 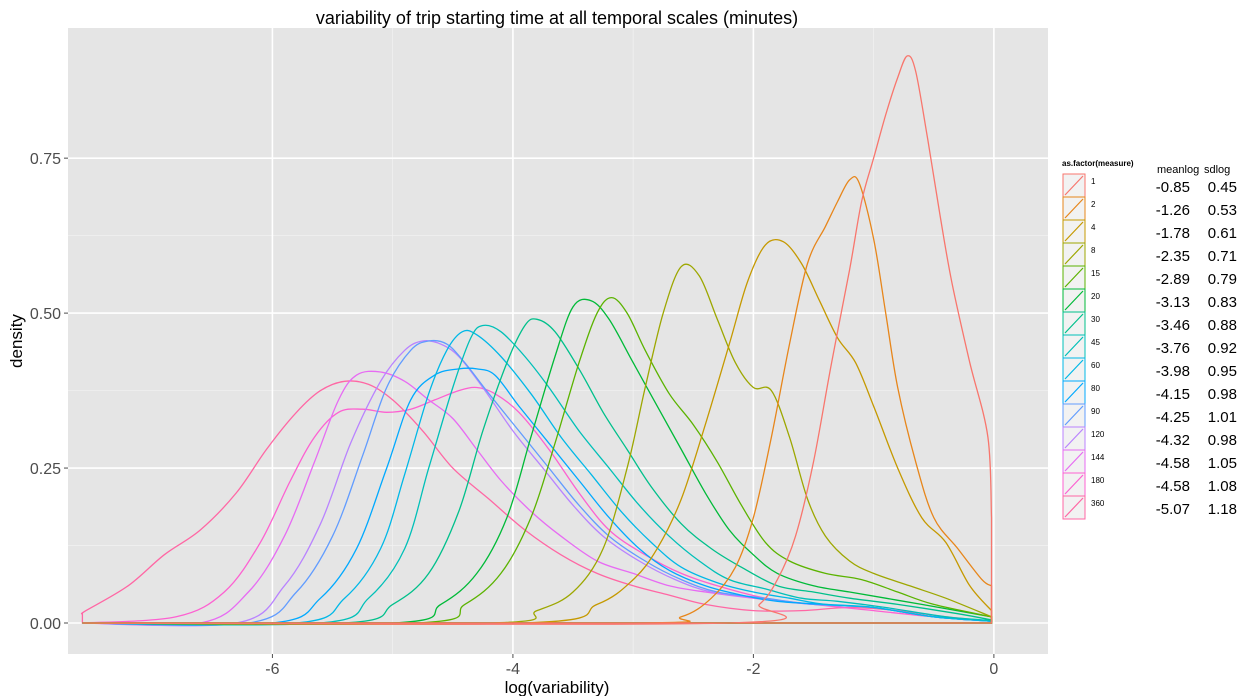 I want to click on meanlog-header: meanlog, so click(x=1178, y=170).